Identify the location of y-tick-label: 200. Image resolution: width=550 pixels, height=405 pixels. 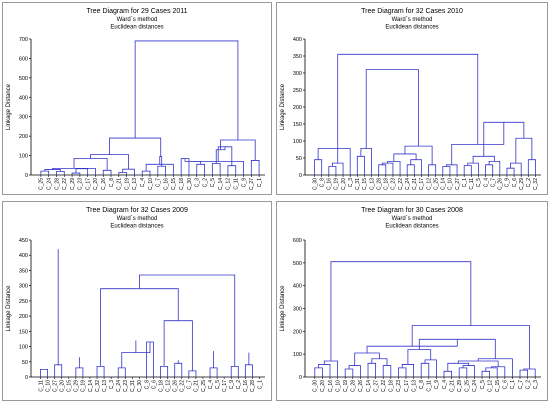
(297, 332).